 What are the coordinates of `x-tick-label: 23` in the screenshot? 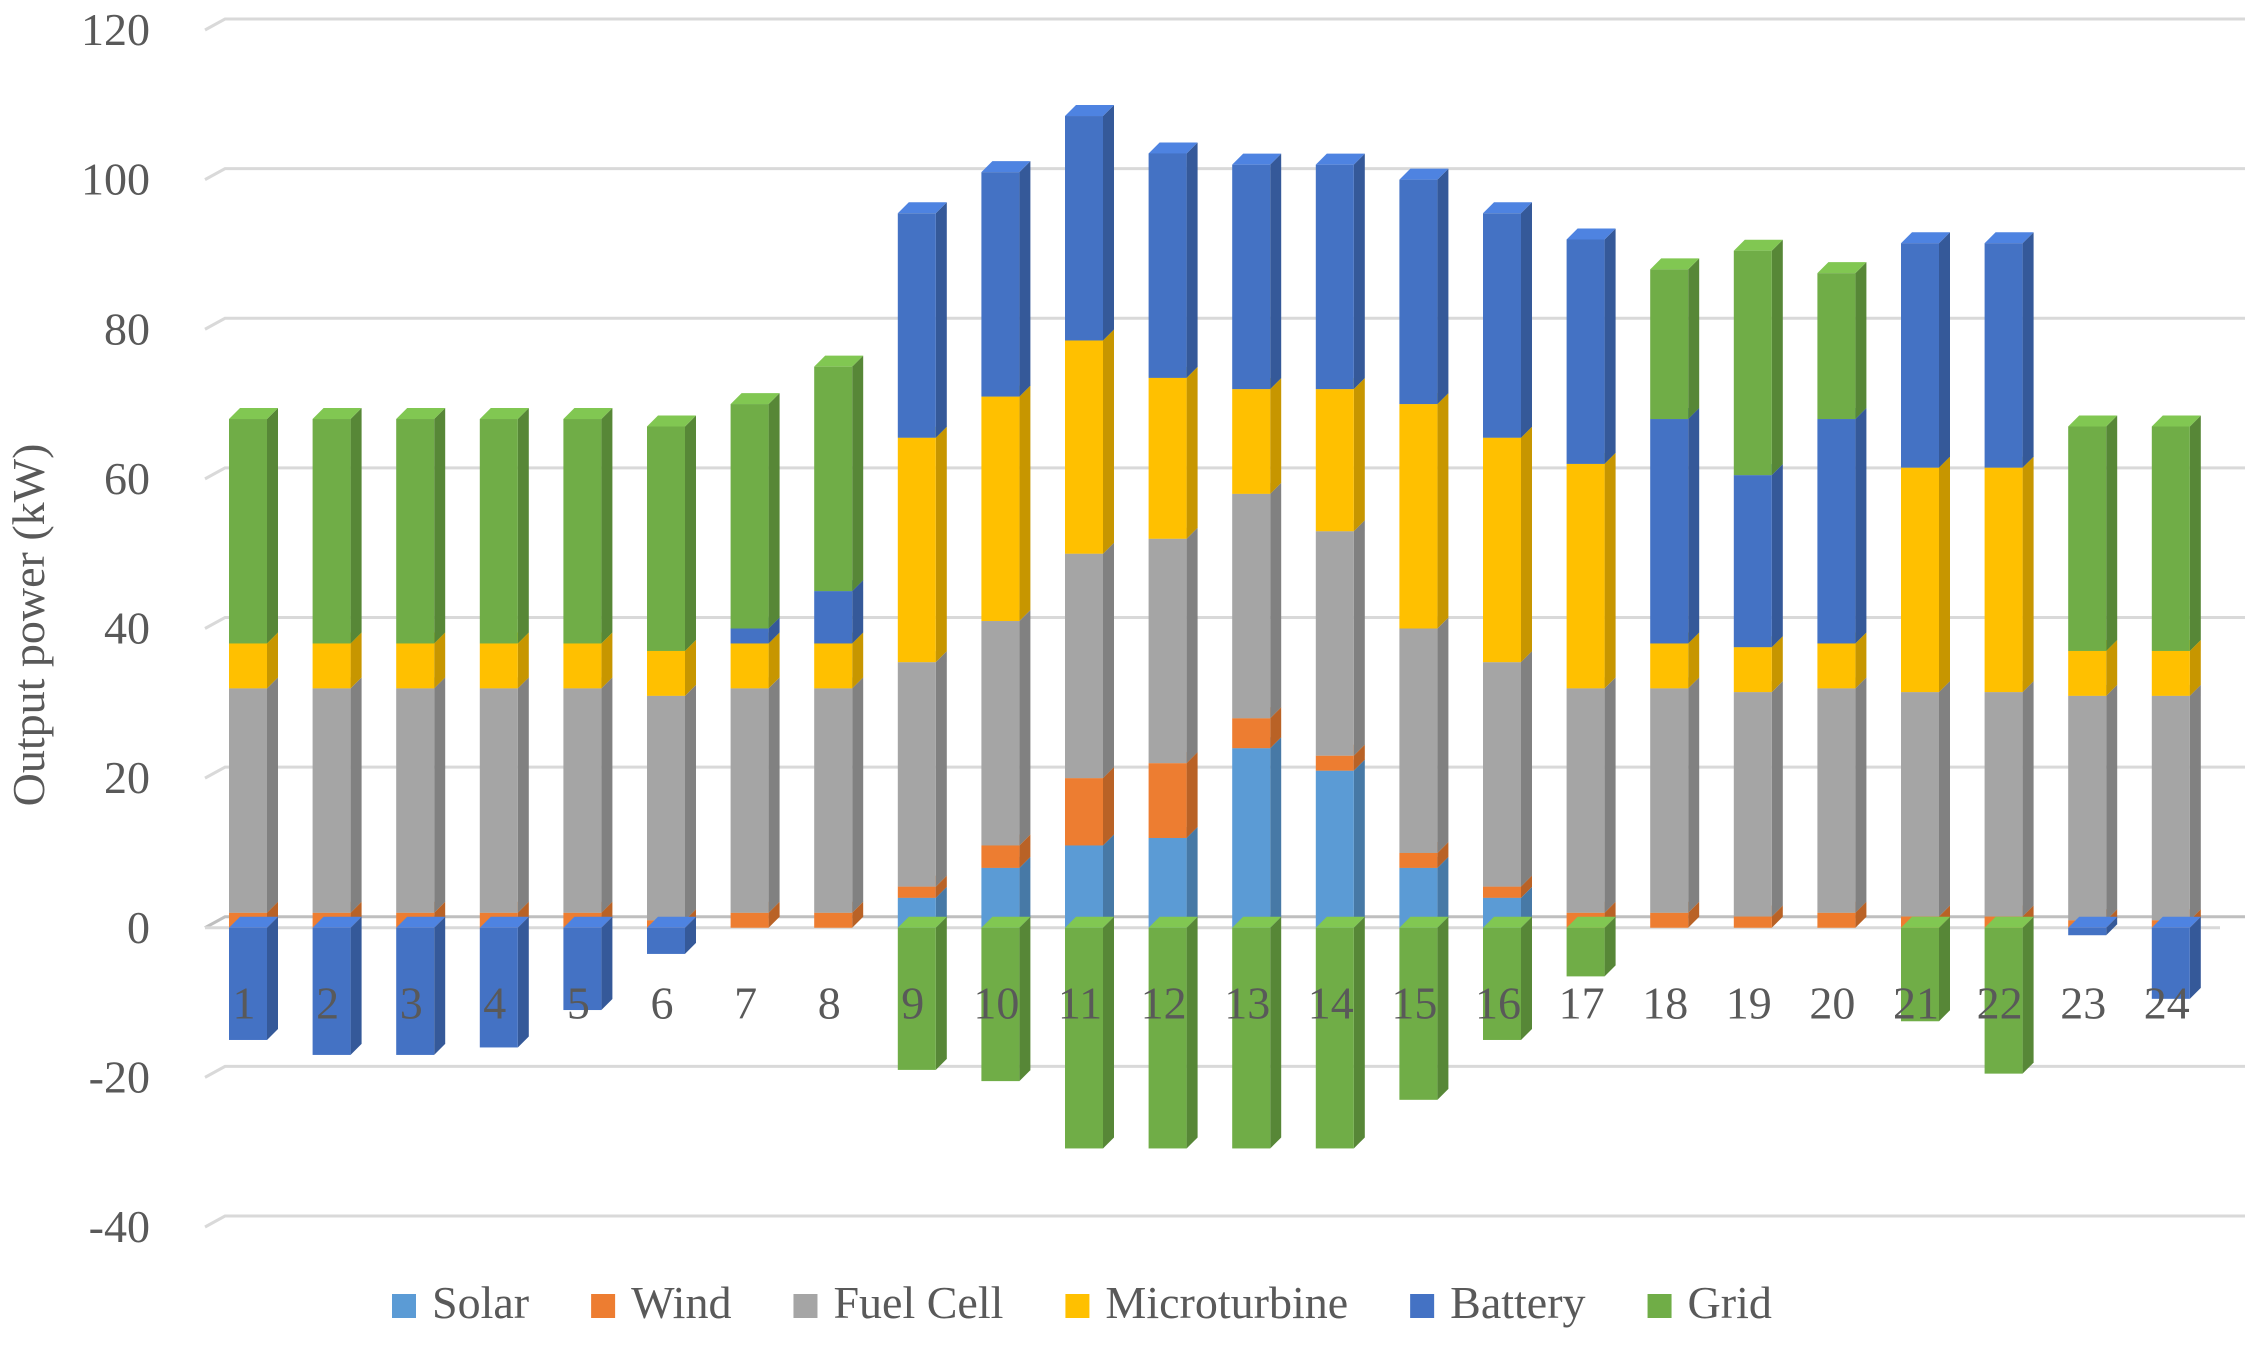 It's located at (2083, 1003).